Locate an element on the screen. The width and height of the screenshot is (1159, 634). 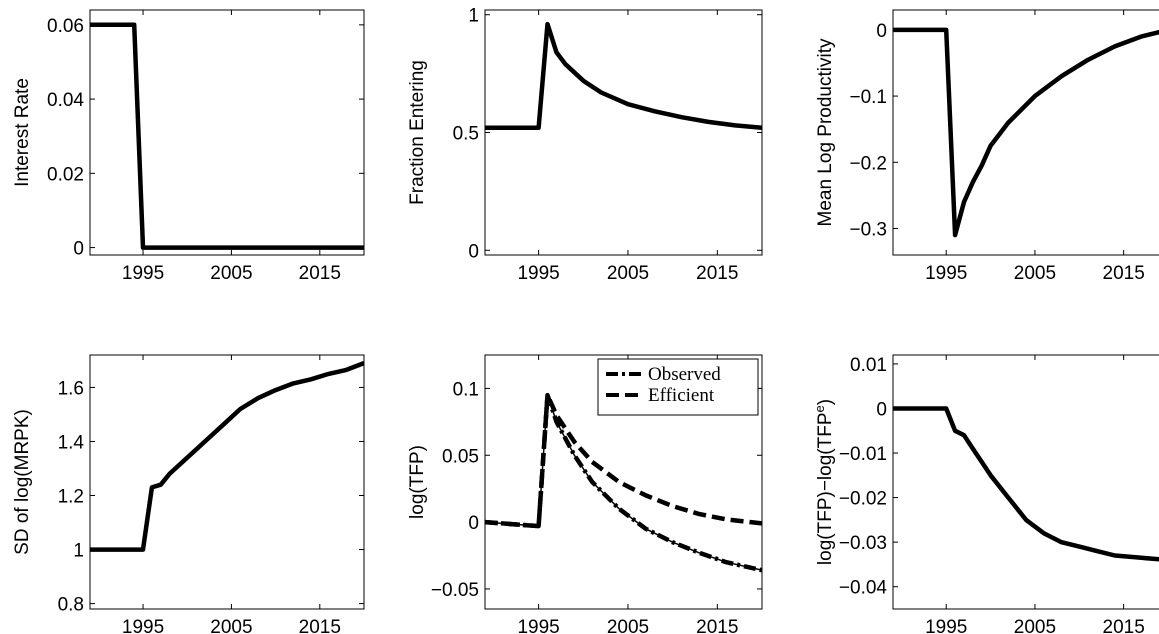
legend-label: Efficient is located at coordinates (681, 395).